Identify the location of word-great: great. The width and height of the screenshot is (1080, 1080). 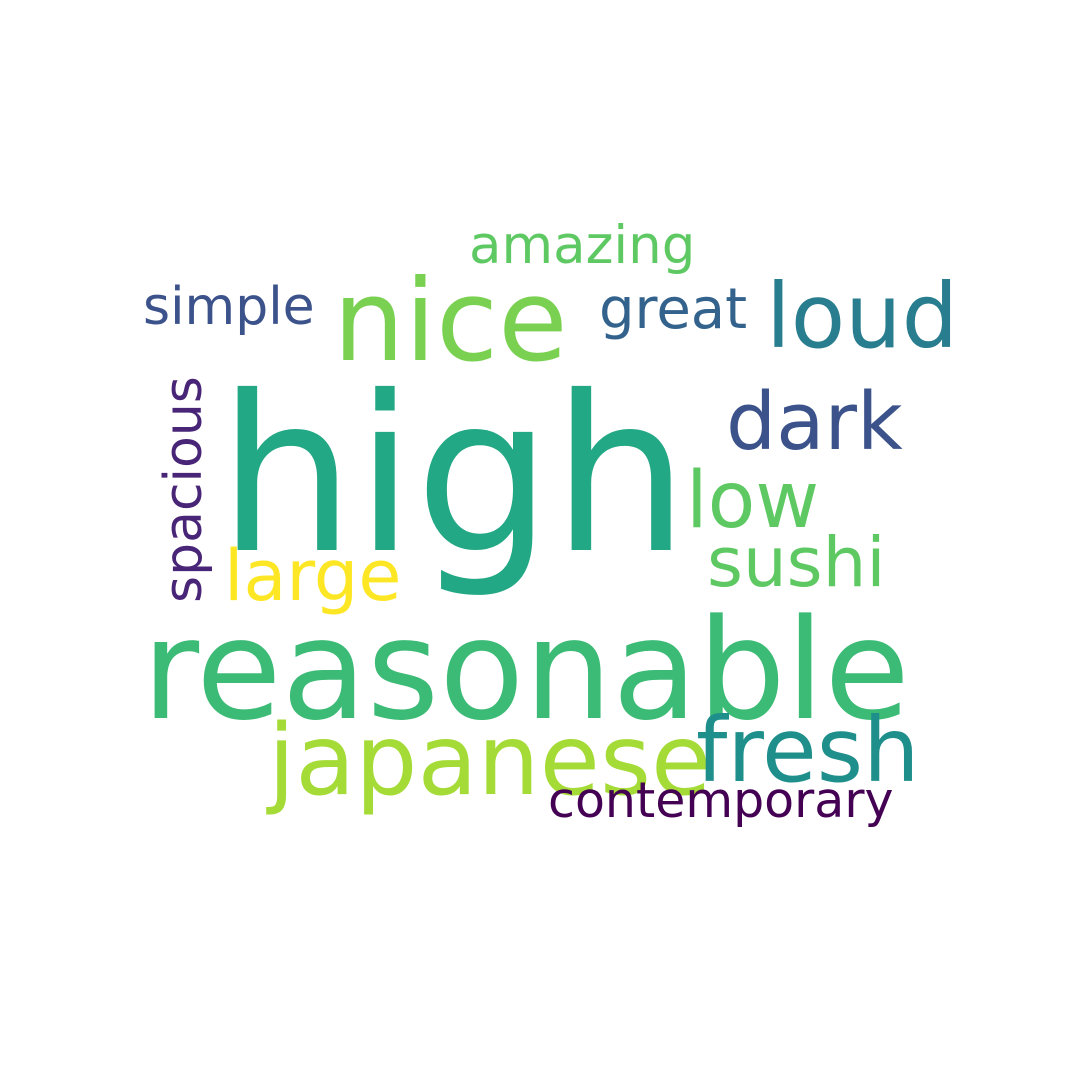
(673, 309).